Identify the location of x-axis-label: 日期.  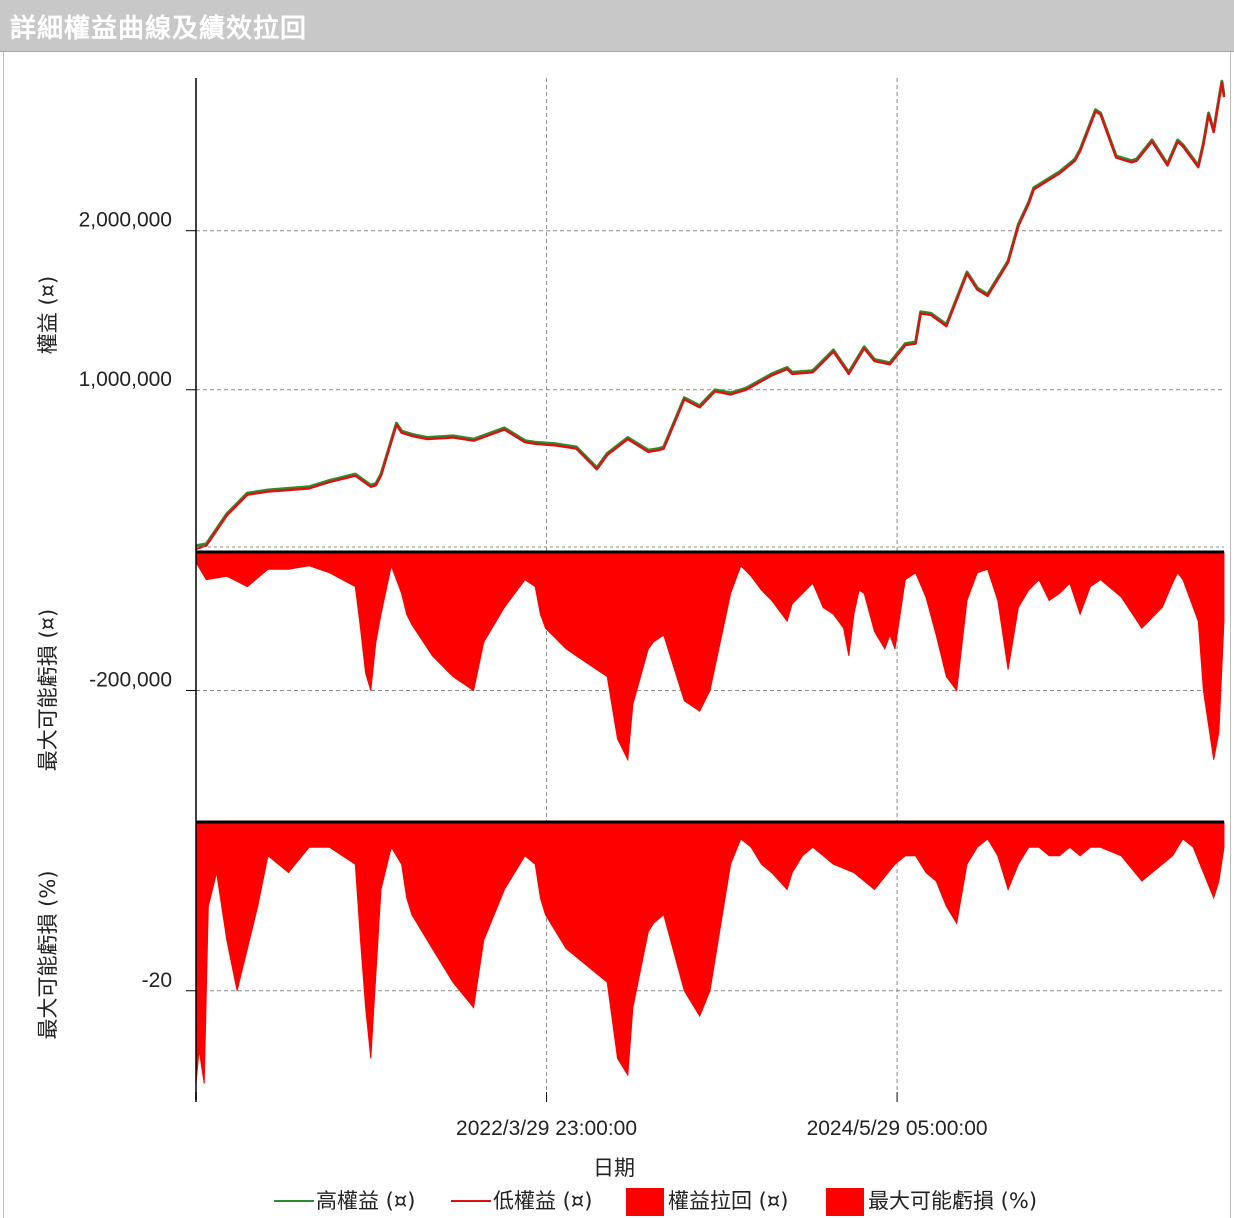
(614, 1168).